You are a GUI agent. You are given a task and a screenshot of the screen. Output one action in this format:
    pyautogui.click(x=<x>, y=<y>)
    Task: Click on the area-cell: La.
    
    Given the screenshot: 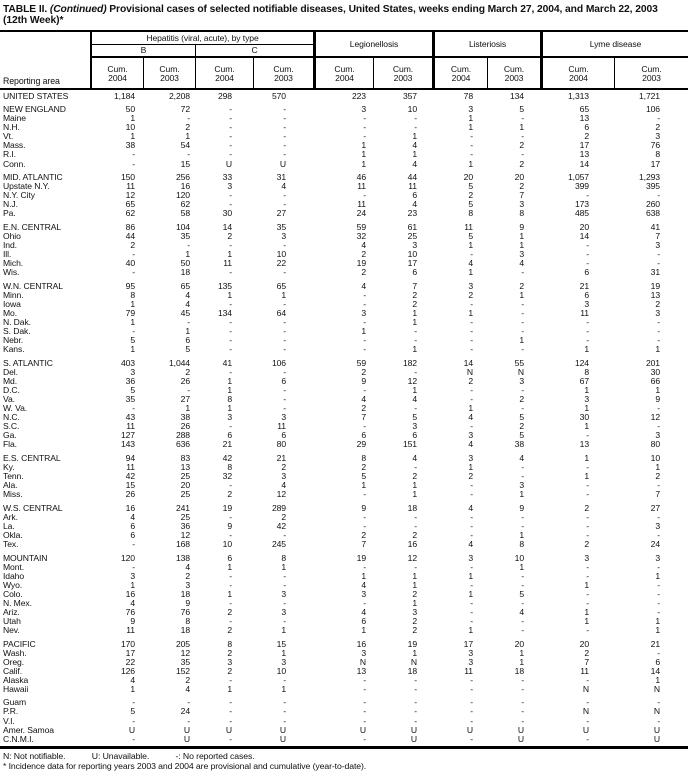 What is the action you would take?
    pyautogui.click(x=9, y=525)
    